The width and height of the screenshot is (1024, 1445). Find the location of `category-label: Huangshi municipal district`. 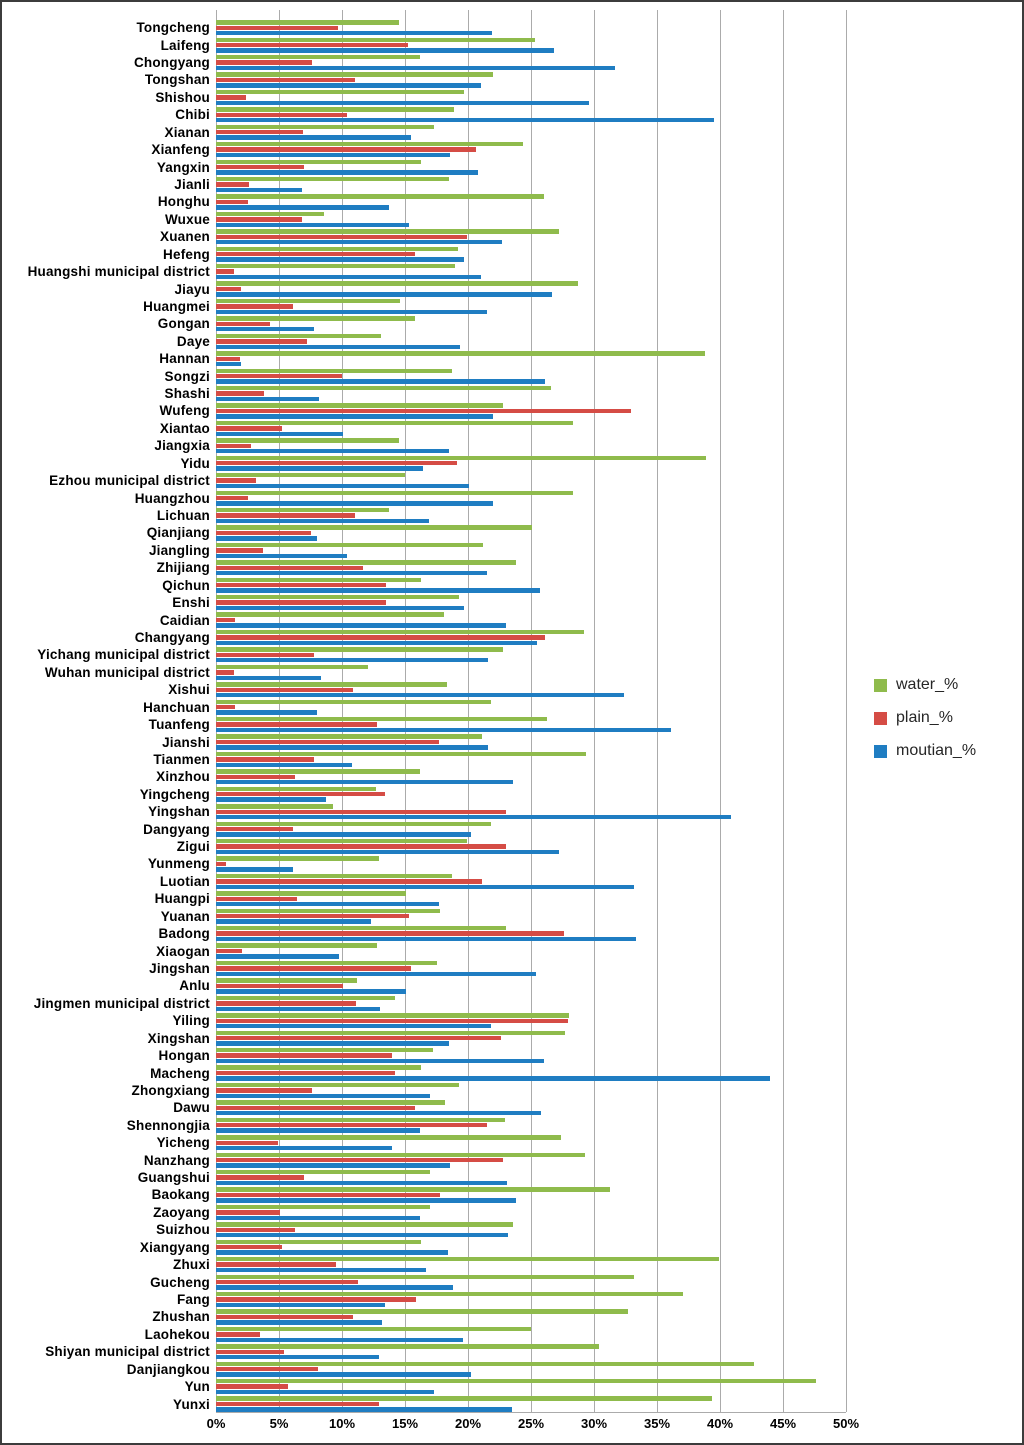

category-label: Huangshi municipal district is located at coordinates (118, 272).